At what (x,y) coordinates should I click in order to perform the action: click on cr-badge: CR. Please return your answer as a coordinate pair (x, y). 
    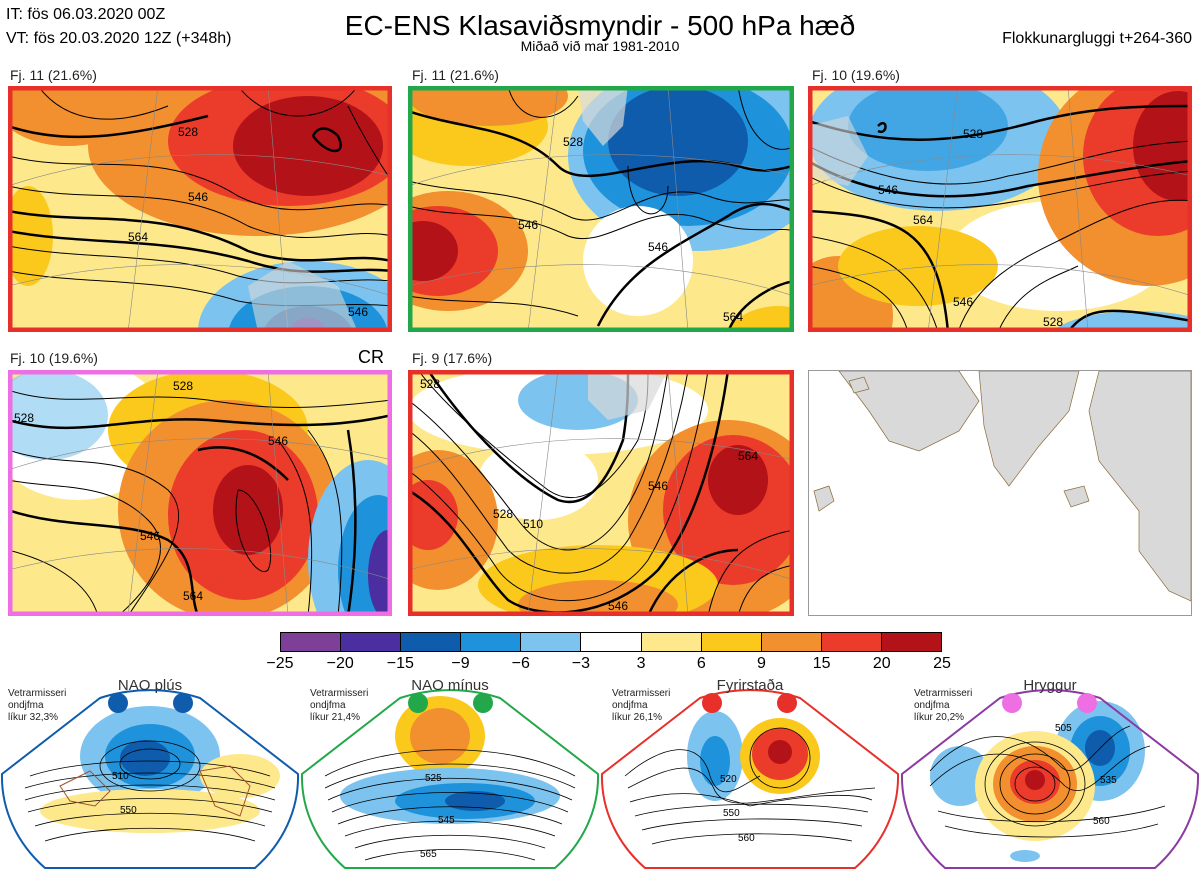
    Looking at the image, I should click on (371, 357).